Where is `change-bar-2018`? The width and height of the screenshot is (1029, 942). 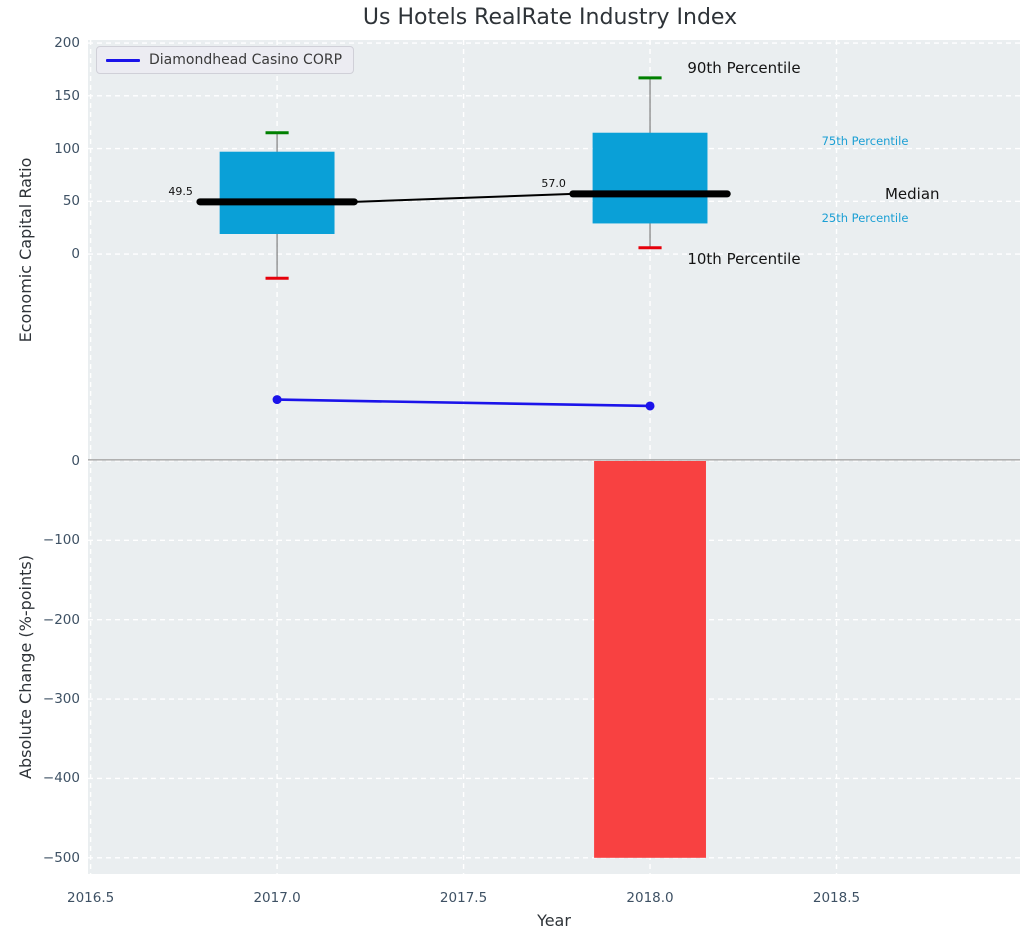
change-bar-2018 is located at coordinates (650, 659).